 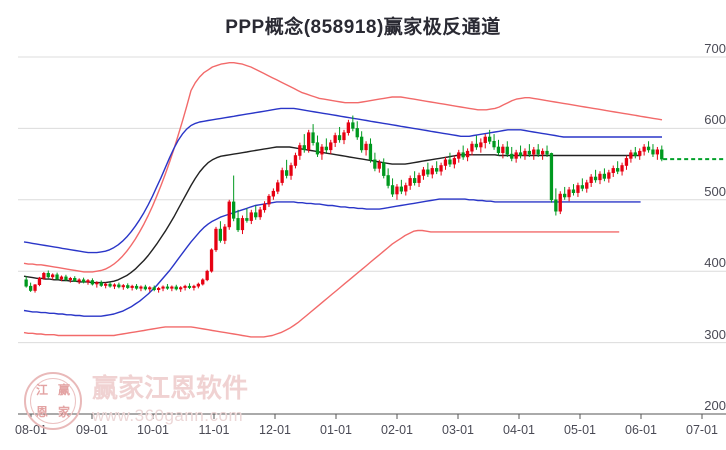 I want to click on x-axis-tick-label: 08-01, so click(x=31, y=430).